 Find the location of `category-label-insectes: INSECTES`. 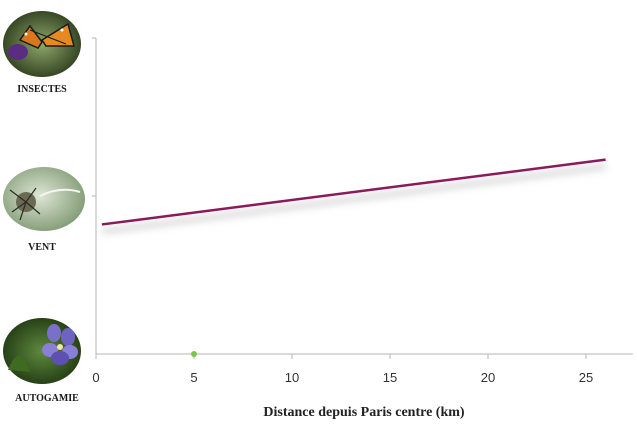

category-label-insectes: INSECTES is located at coordinates (42, 89).